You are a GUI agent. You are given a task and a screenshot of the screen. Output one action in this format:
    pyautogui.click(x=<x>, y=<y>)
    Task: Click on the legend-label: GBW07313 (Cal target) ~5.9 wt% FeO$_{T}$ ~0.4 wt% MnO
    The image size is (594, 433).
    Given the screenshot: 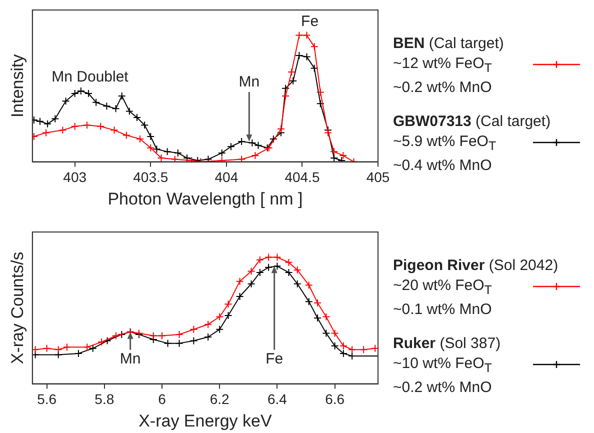 What is the action you would take?
    pyautogui.click(x=472, y=144)
    